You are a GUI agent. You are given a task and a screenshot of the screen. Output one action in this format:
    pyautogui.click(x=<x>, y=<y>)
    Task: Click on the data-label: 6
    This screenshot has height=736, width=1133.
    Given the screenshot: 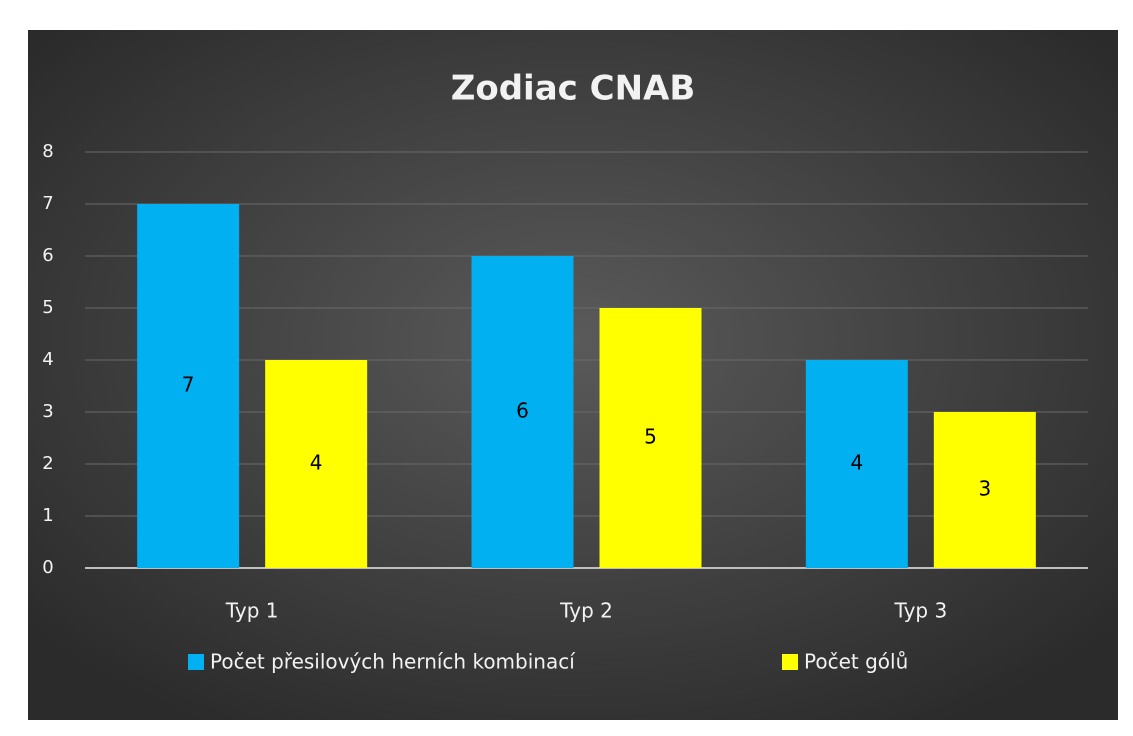 What is the action you would take?
    pyautogui.click(x=522, y=411)
    